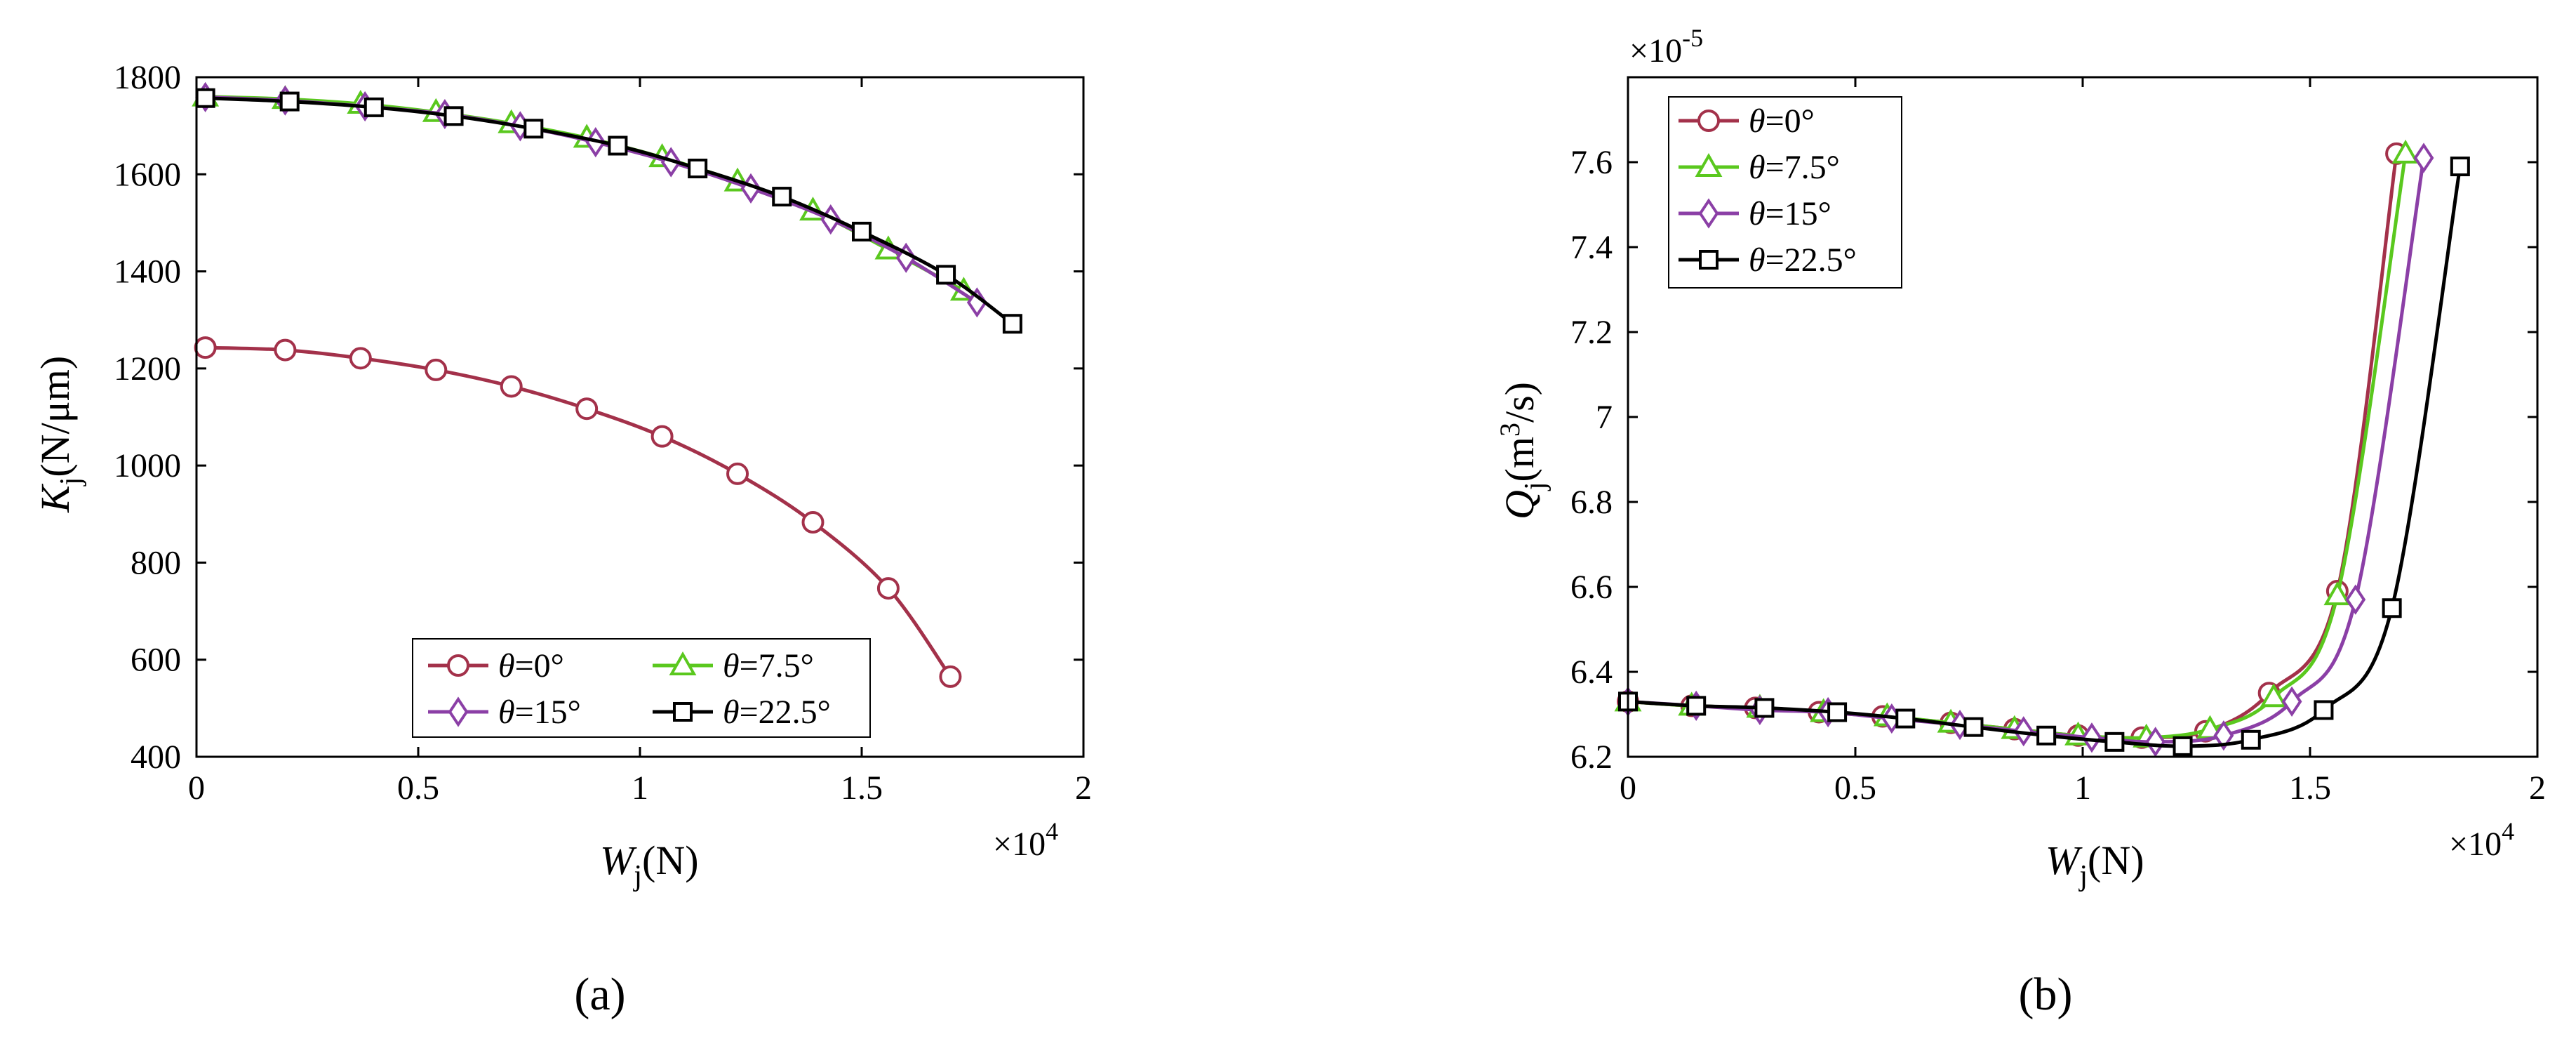 The height and width of the screenshot is (1046, 2576). Describe the element at coordinates (147, 174) in the screenshot. I see `y-tick-label: 1600` at that location.